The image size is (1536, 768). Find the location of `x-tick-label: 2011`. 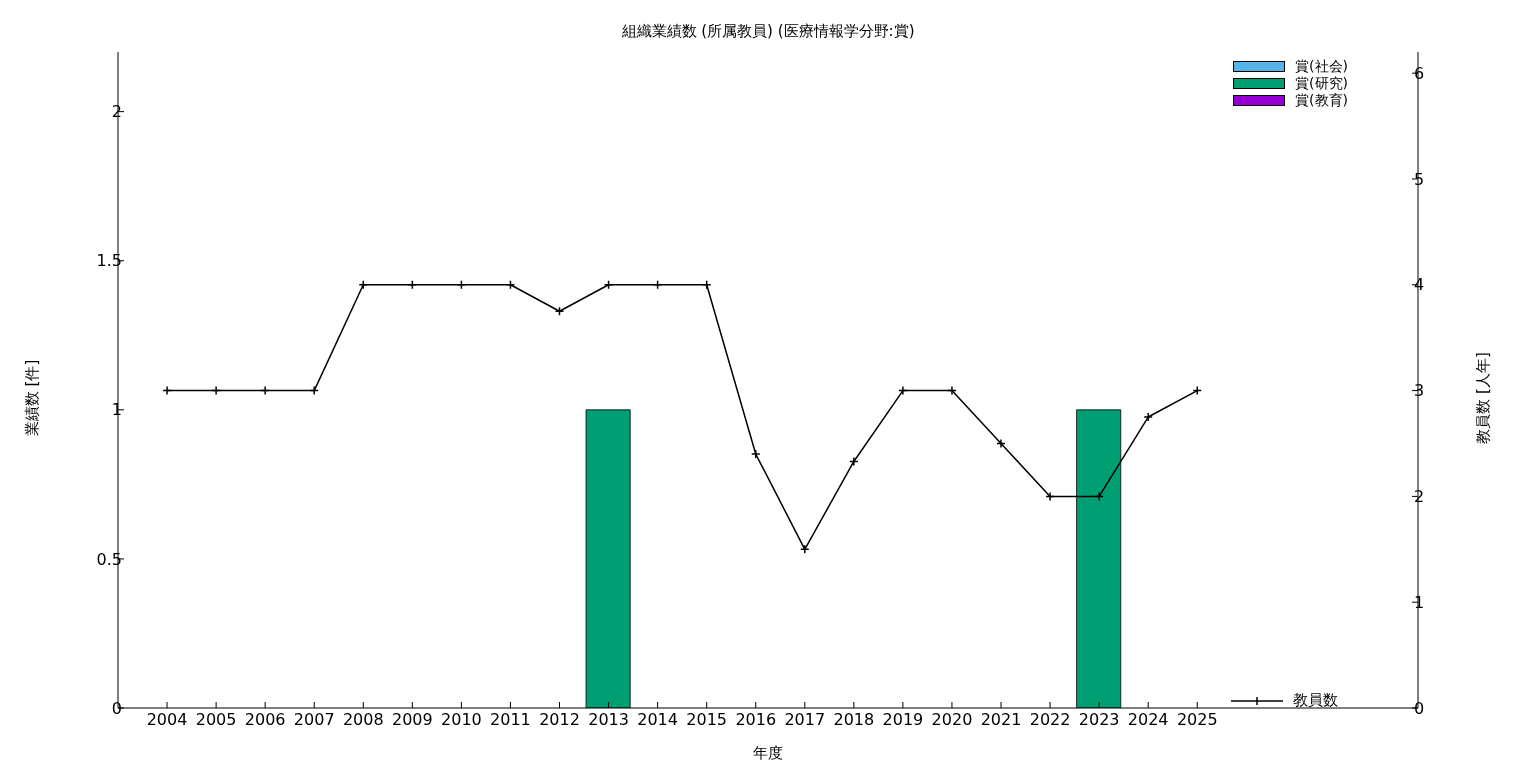

x-tick-label: 2011 is located at coordinates (510, 720).